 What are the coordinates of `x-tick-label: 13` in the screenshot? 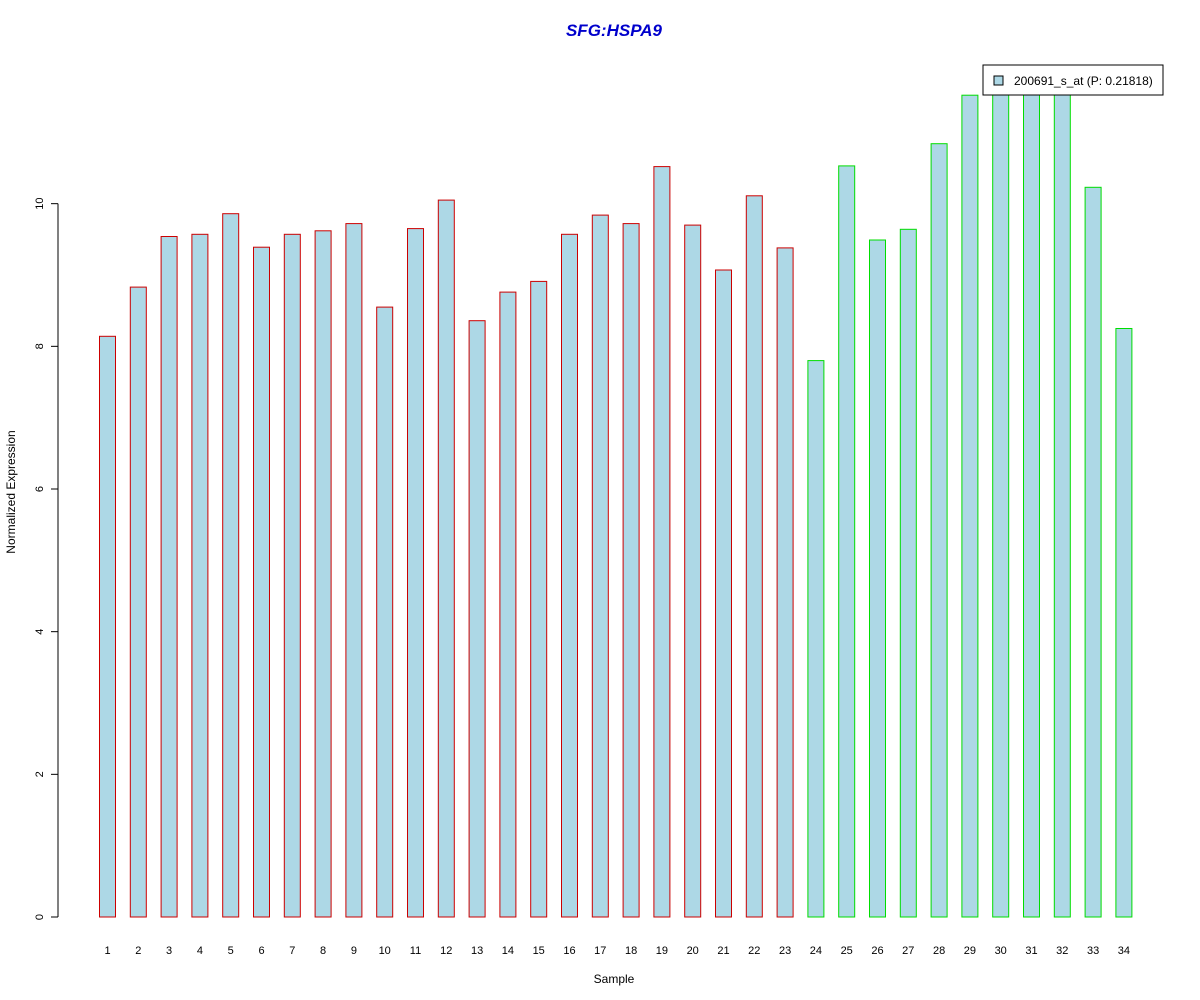 It's located at (477, 951).